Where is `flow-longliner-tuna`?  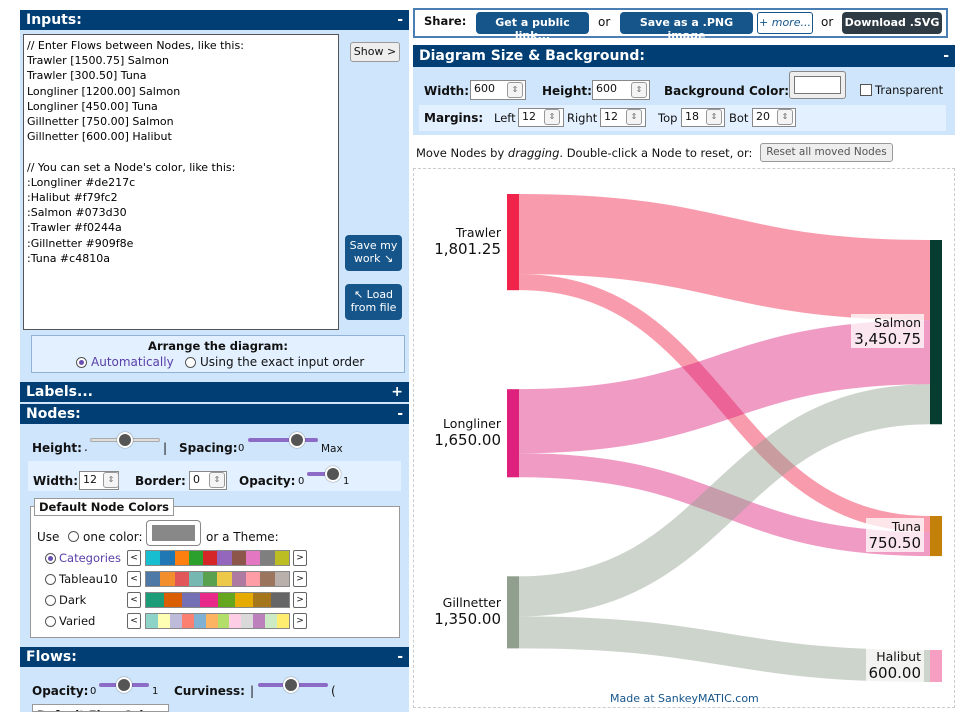 flow-longliner-tuna is located at coordinates (724, 505).